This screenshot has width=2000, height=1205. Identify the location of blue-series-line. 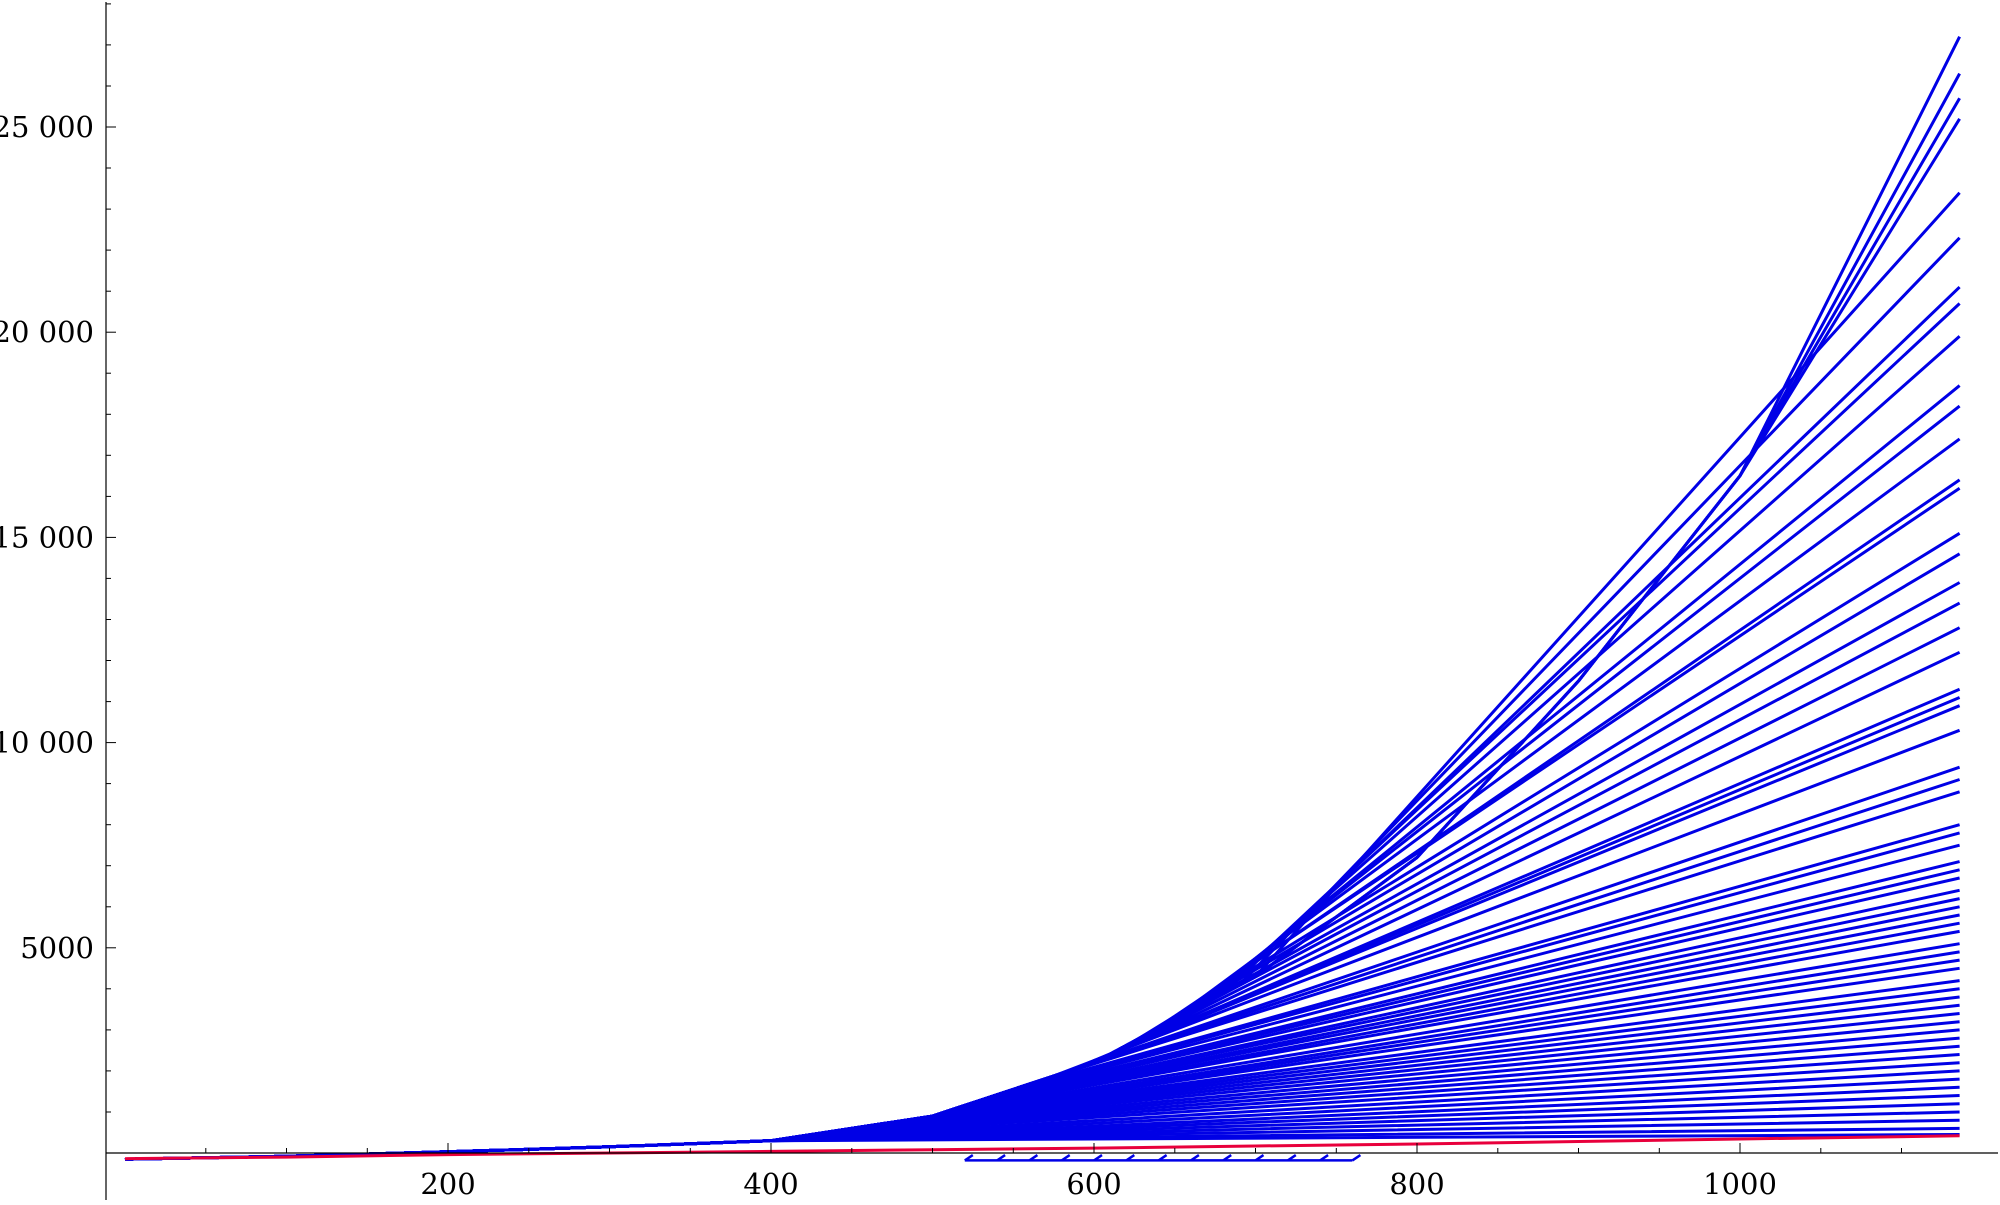
(1356, 1158).